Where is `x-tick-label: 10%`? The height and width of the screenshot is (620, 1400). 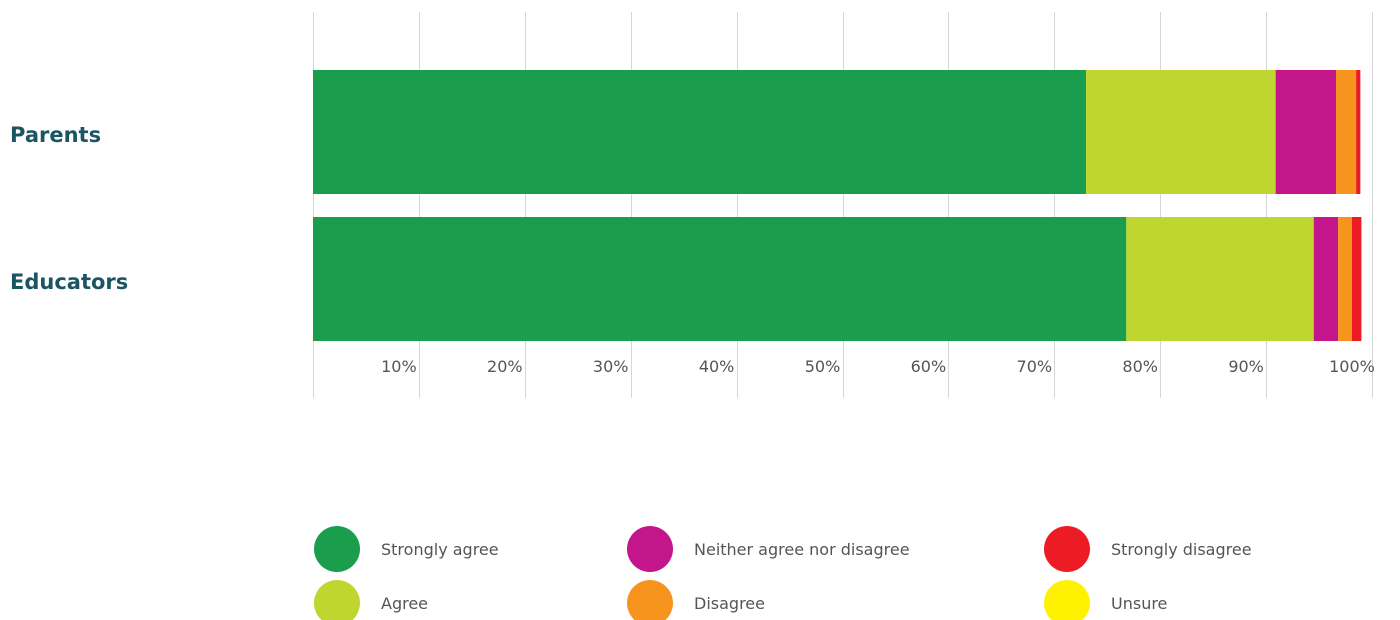
x-tick-label: 10% is located at coordinates (399, 366).